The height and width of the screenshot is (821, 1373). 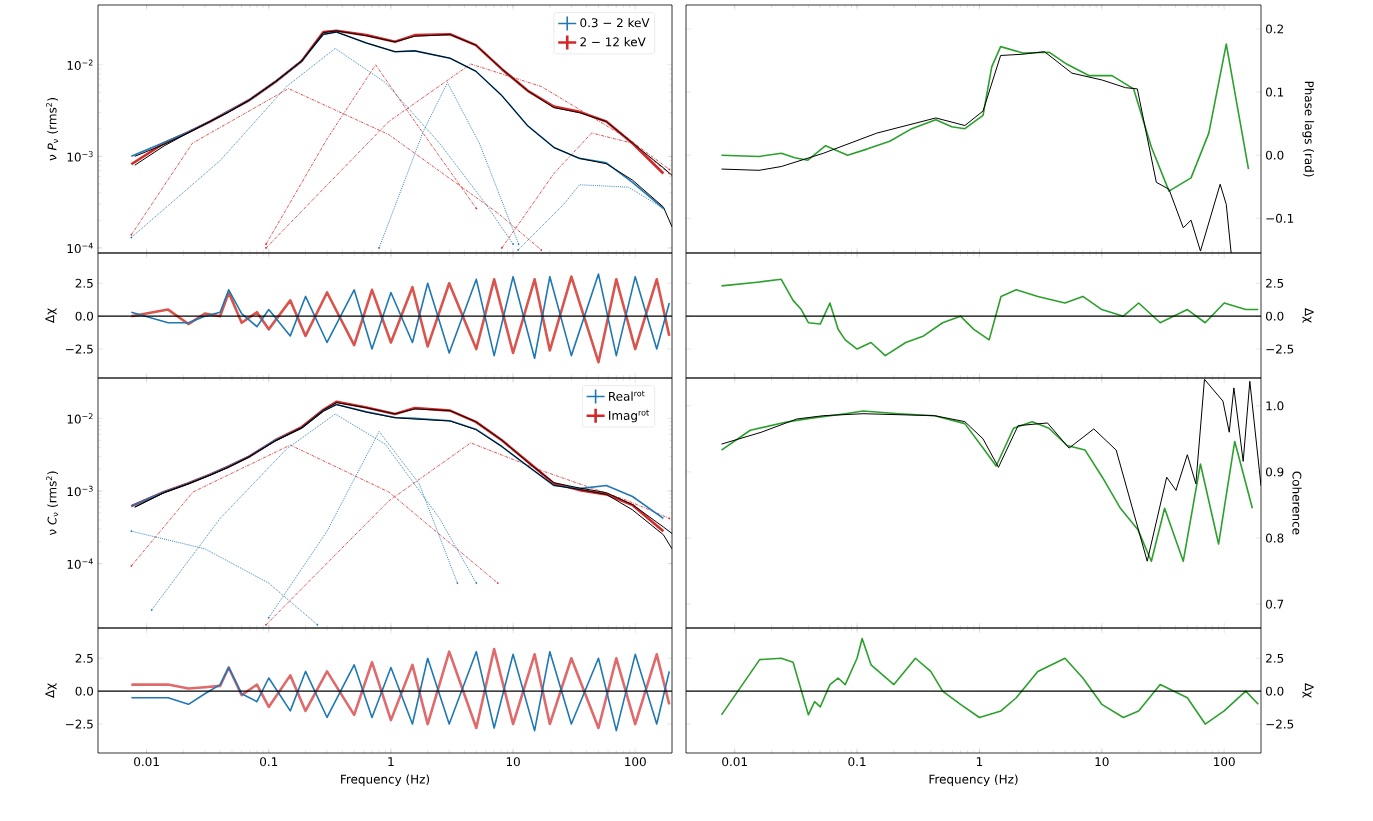 I want to click on y-axis-title: ν C$_{ν}$ (rms$^{2}$), so click(x=52, y=503).